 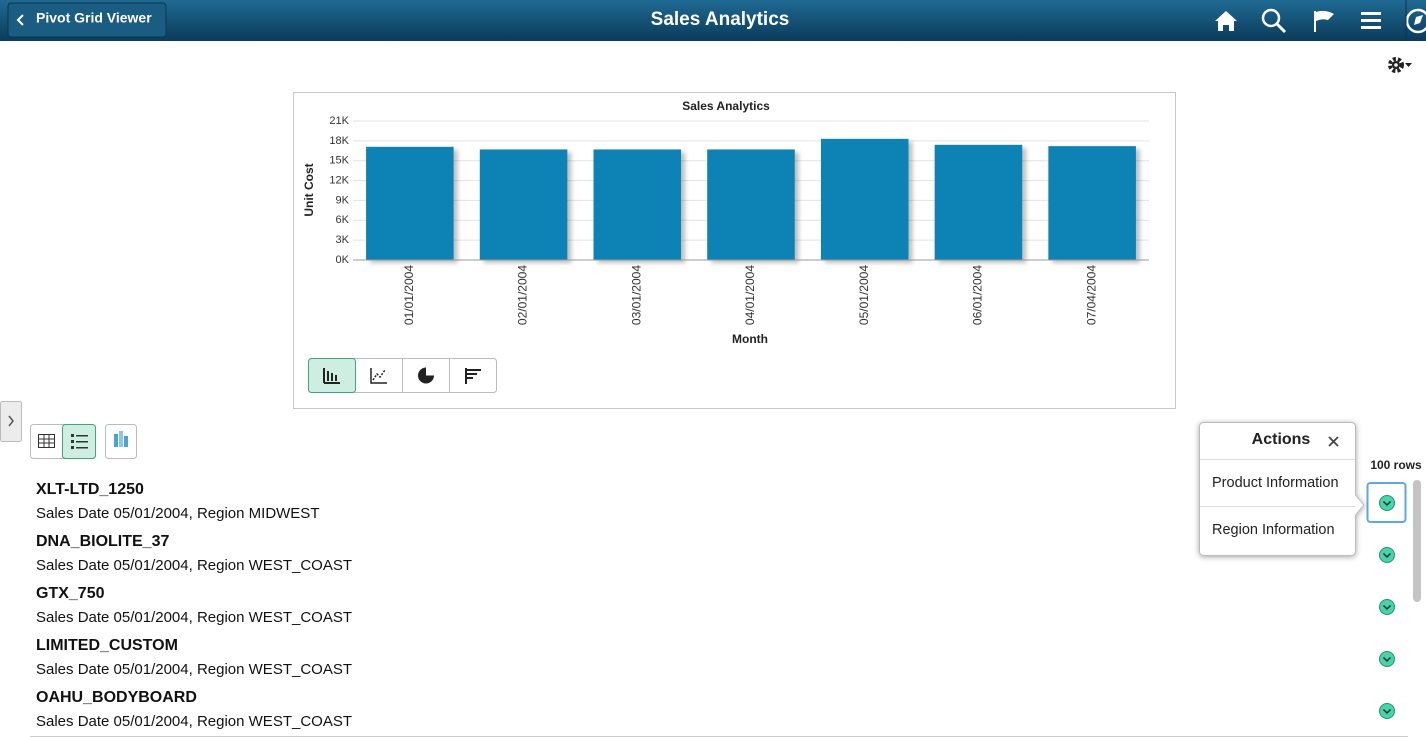 What do you see at coordinates (343, 260) in the screenshot?
I see `y-tick-label: 0K` at bounding box center [343, 260].